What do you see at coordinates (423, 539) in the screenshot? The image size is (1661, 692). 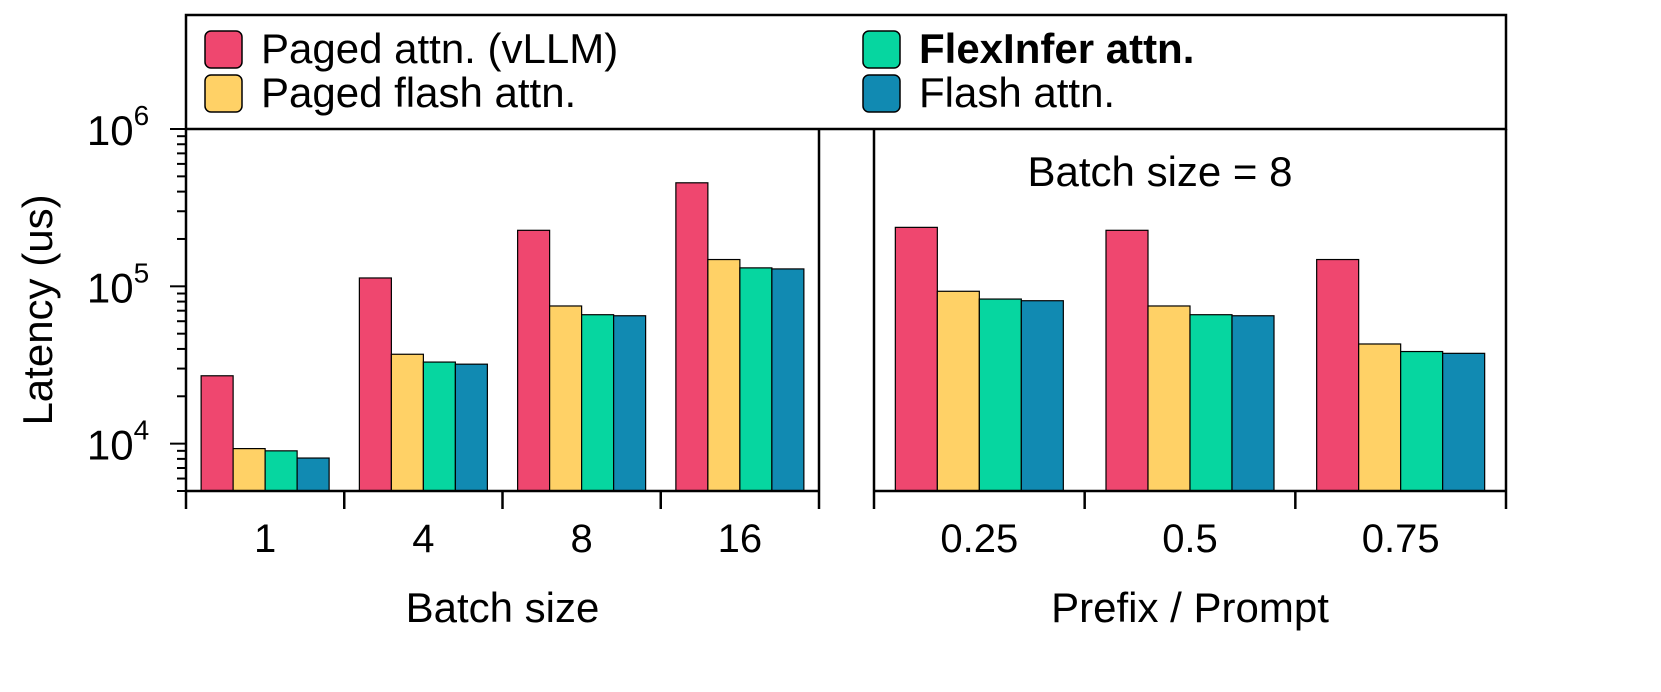 I see `x-tick-label-4: 4` at bounding box center [423, 539].